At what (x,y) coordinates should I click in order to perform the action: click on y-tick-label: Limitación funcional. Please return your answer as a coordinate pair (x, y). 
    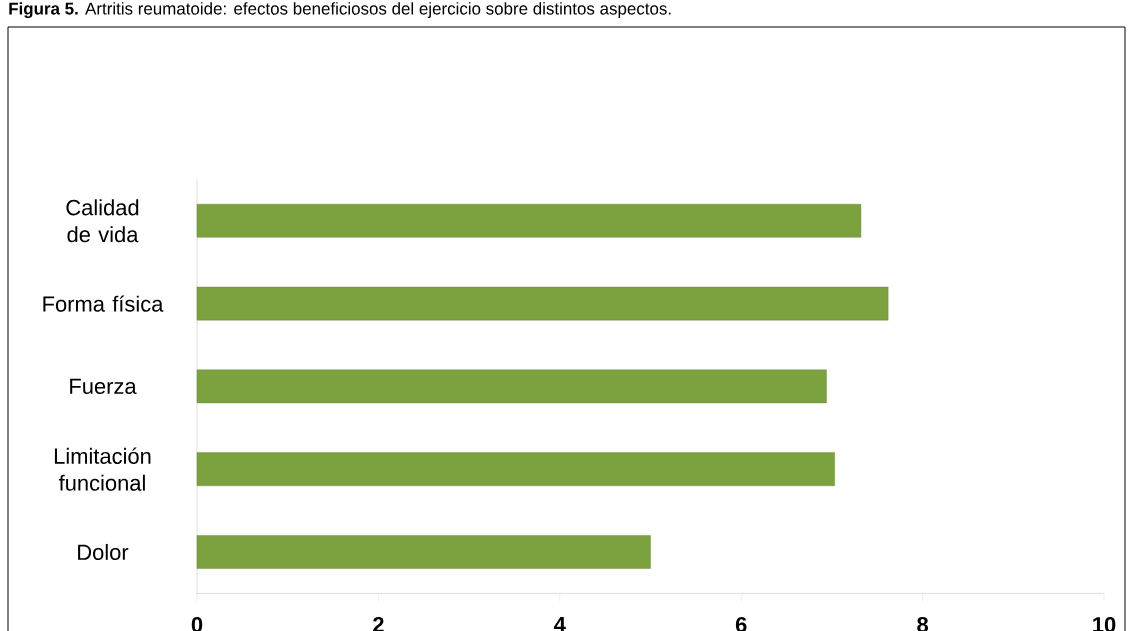
    Looking at the image, I should click on (102, 469).